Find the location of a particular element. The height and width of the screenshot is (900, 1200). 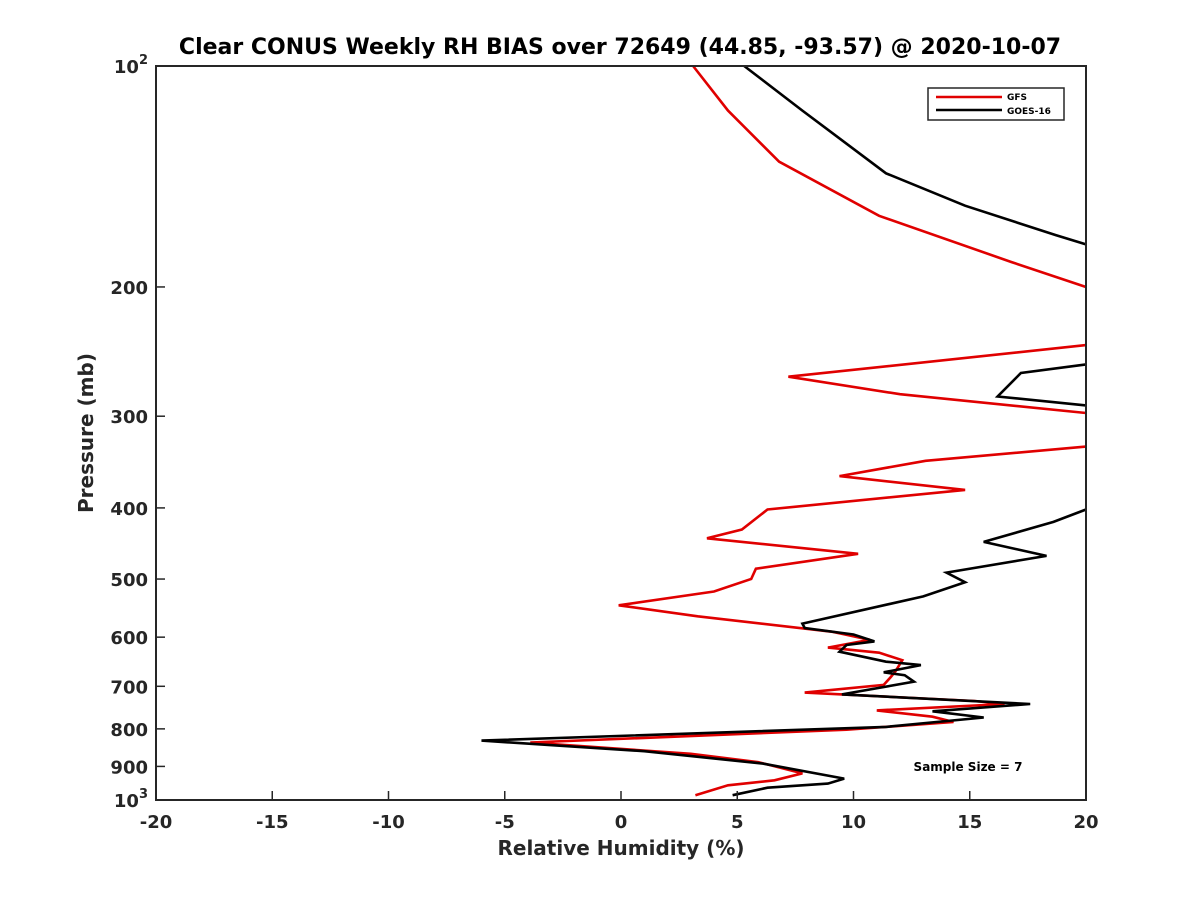

y-tick-label: 400 is located at coordinates (129, 509).